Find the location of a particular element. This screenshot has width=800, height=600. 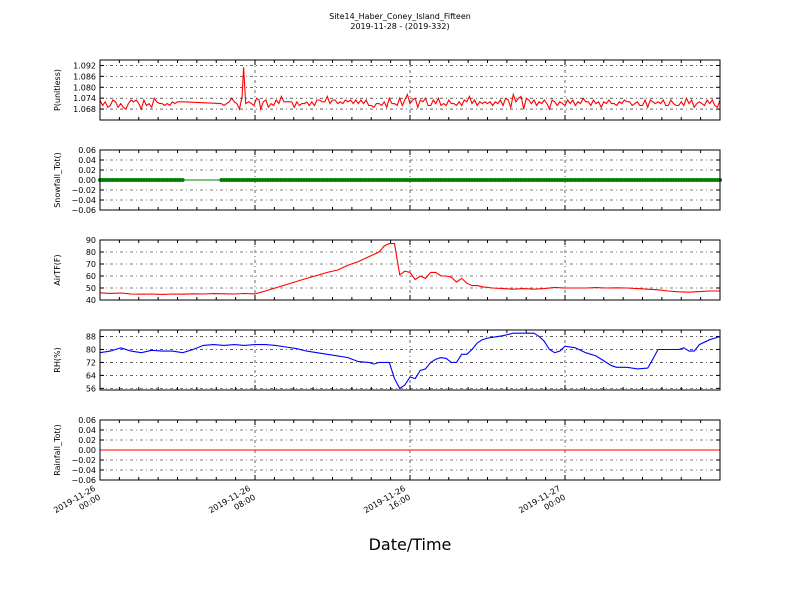

y-tick-label: 90 is located at coordinates (91, 240).